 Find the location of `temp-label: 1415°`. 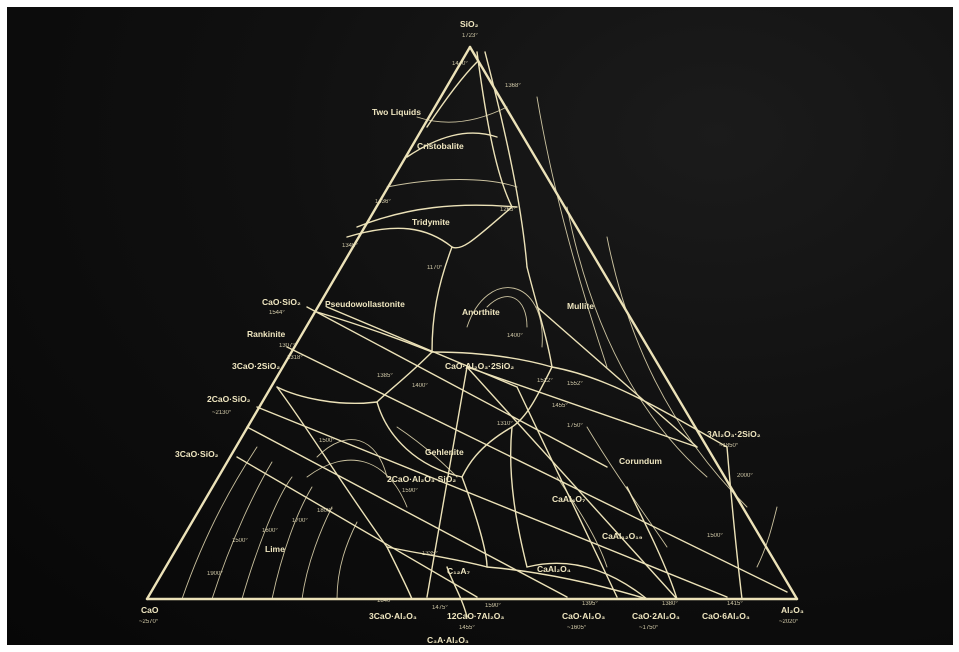

temp-label: 1415° is located at coordinates (735, 604).